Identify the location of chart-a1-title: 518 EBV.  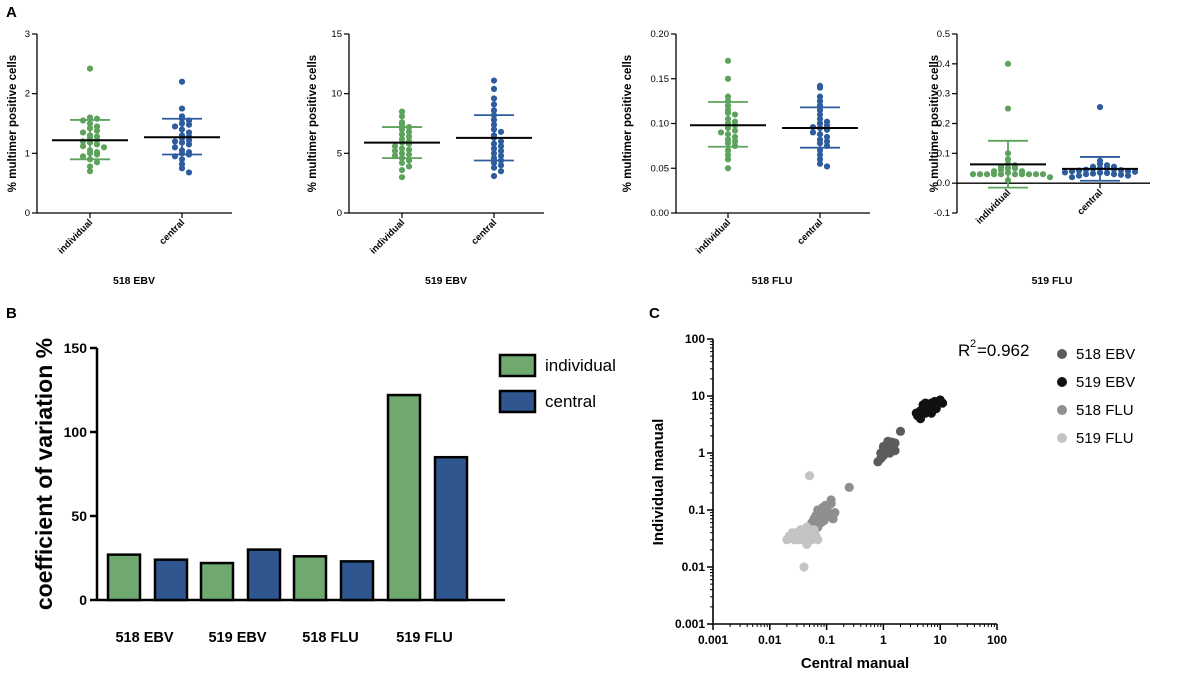
(134, 281).